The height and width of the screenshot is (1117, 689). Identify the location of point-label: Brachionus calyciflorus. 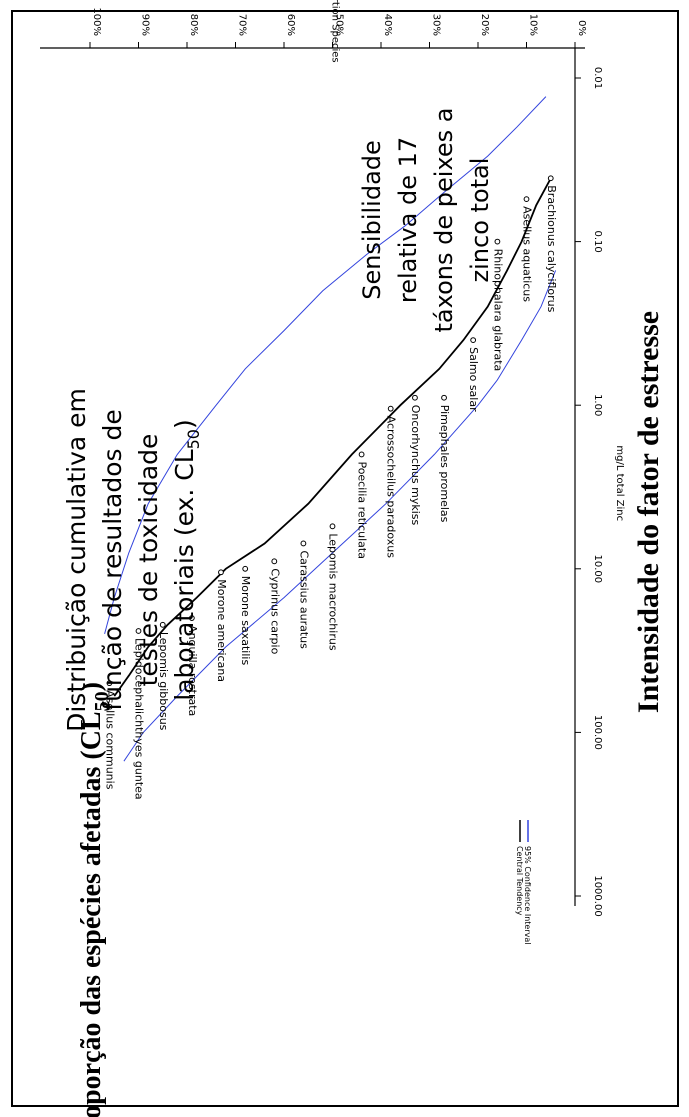
(551, 248).